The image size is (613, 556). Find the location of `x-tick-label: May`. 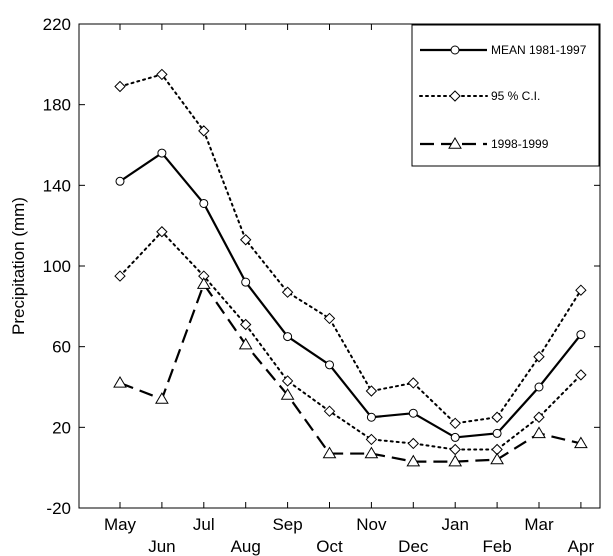

x-tick-label: May is located at coordinates (120, 524).